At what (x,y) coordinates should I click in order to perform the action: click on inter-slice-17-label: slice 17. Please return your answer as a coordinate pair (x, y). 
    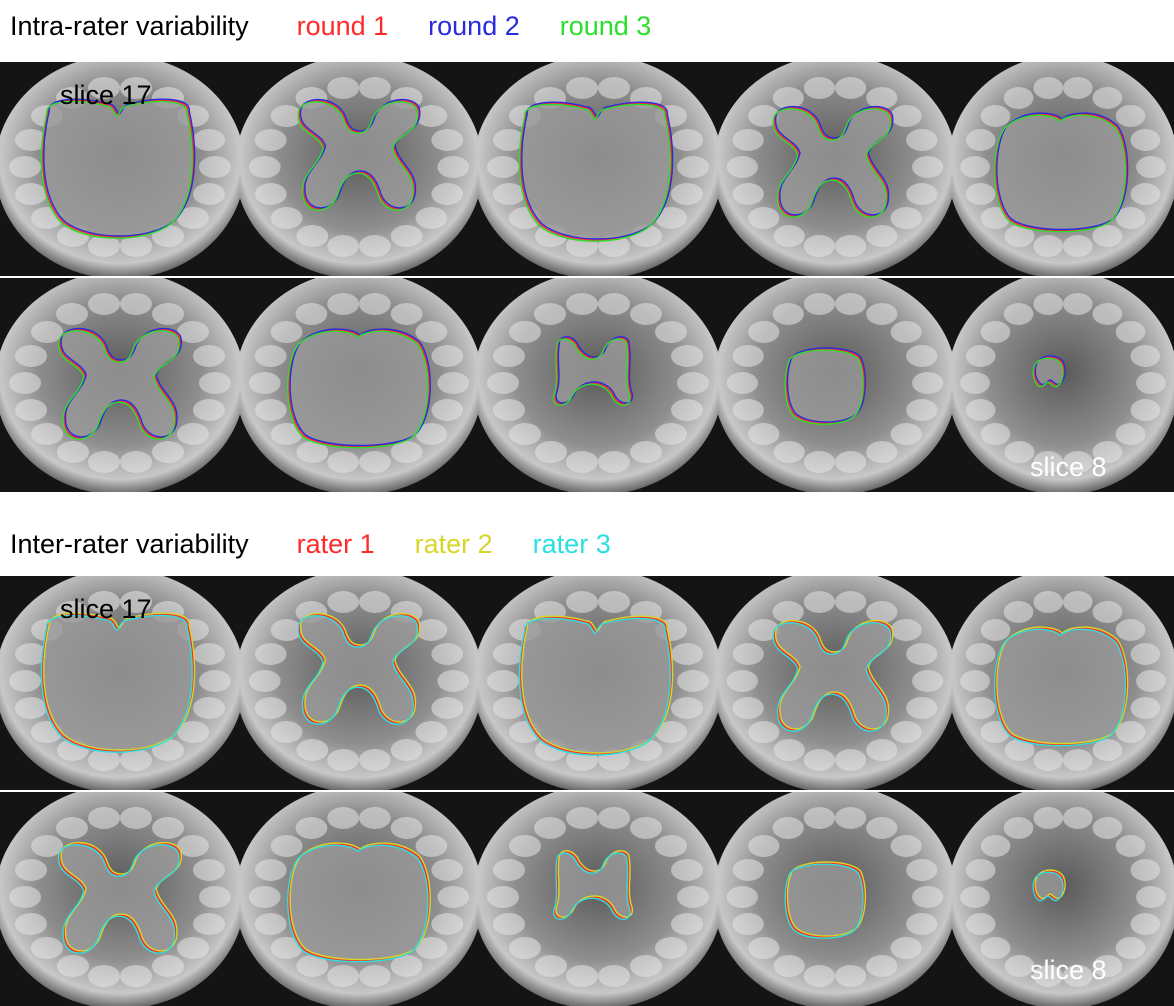
    Looking at the image, I should click on (106, 609).